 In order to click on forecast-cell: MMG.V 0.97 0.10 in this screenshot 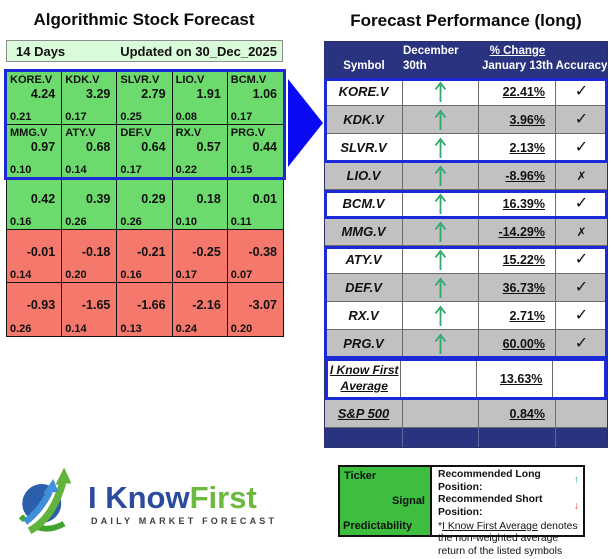, I will do `click(35, 151)`.